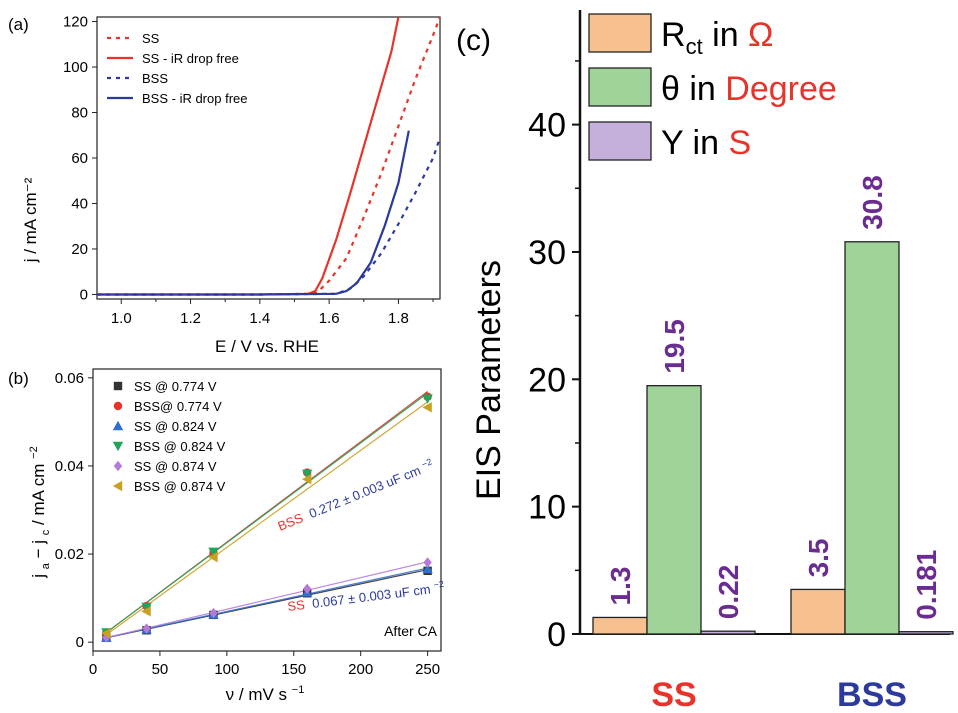 The height and width of the screenshot is (713, 958). What do you see at coordinates (296, 605) in the screenshot?
I see `ss-fit-name: SS` at bounding box center [296, 605].